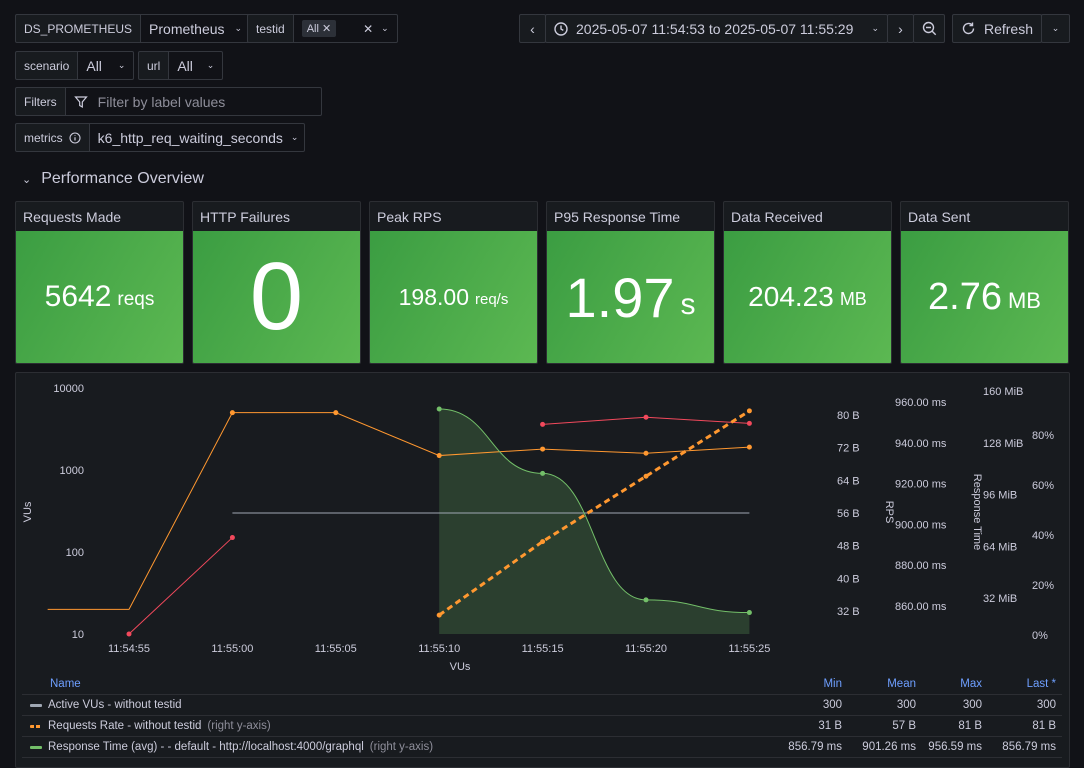  I want to click on stat-value: 5642, so click(78, 296).